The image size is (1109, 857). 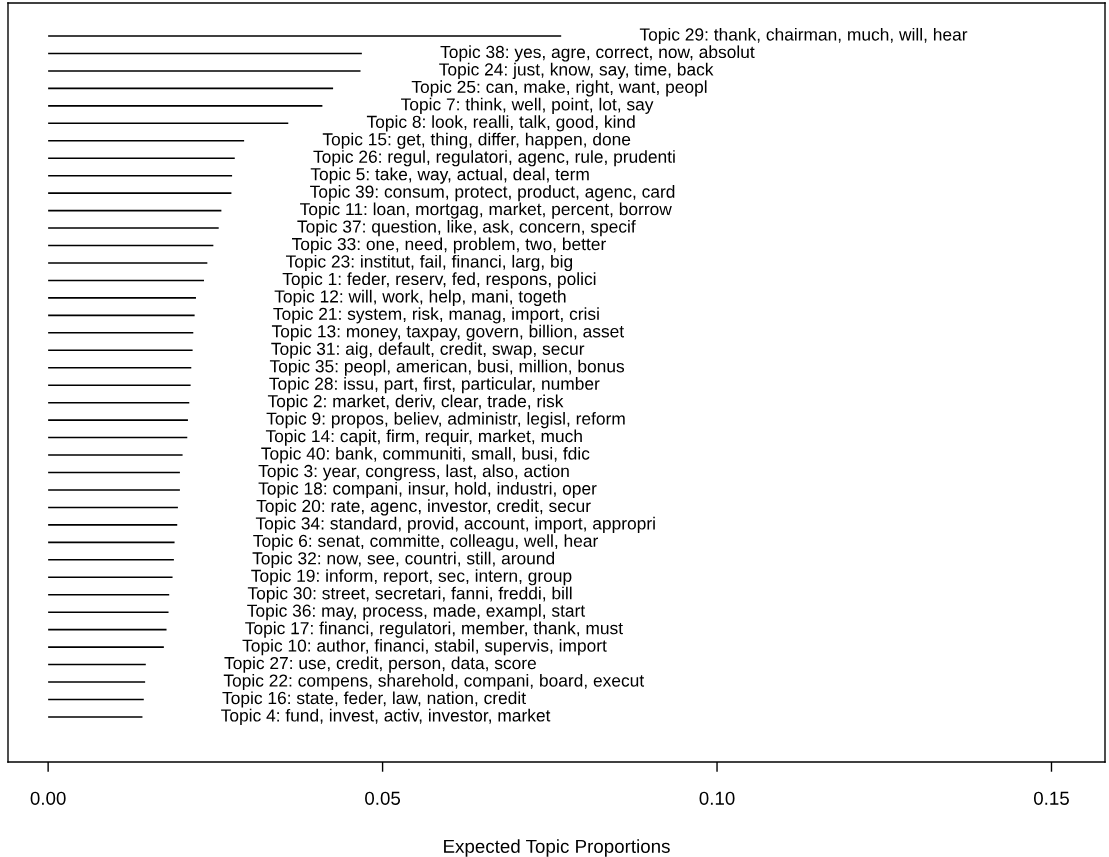 What do you see at coordinates (803, 36) in the screenshot?
I see `y-tick-label: Topic 29: thank, chairman, much, will, hear` at bounding box center [803, 36].